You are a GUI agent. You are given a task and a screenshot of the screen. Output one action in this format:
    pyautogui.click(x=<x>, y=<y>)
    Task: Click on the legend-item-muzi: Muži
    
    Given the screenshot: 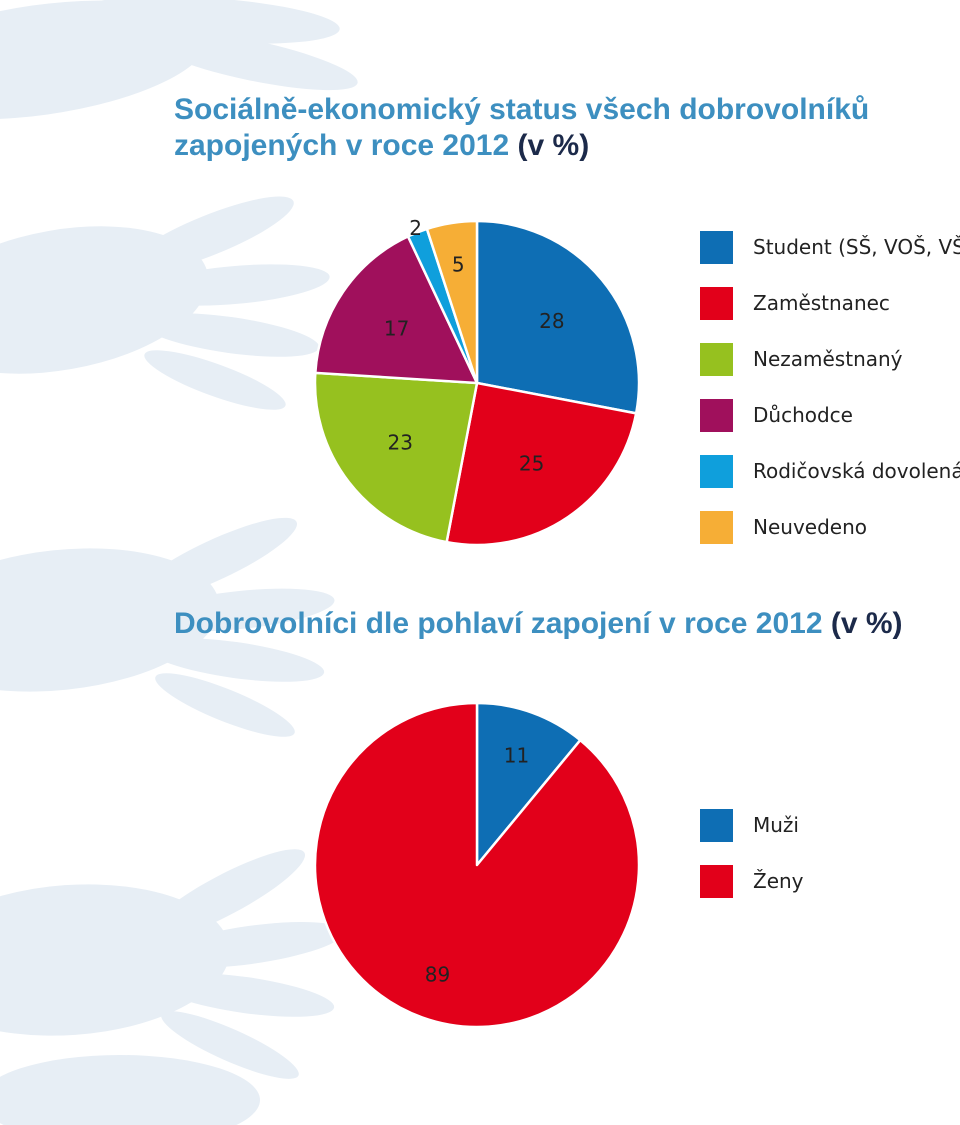 What is the action you would take?
    pyautogui.click(x=752, y=825)
    